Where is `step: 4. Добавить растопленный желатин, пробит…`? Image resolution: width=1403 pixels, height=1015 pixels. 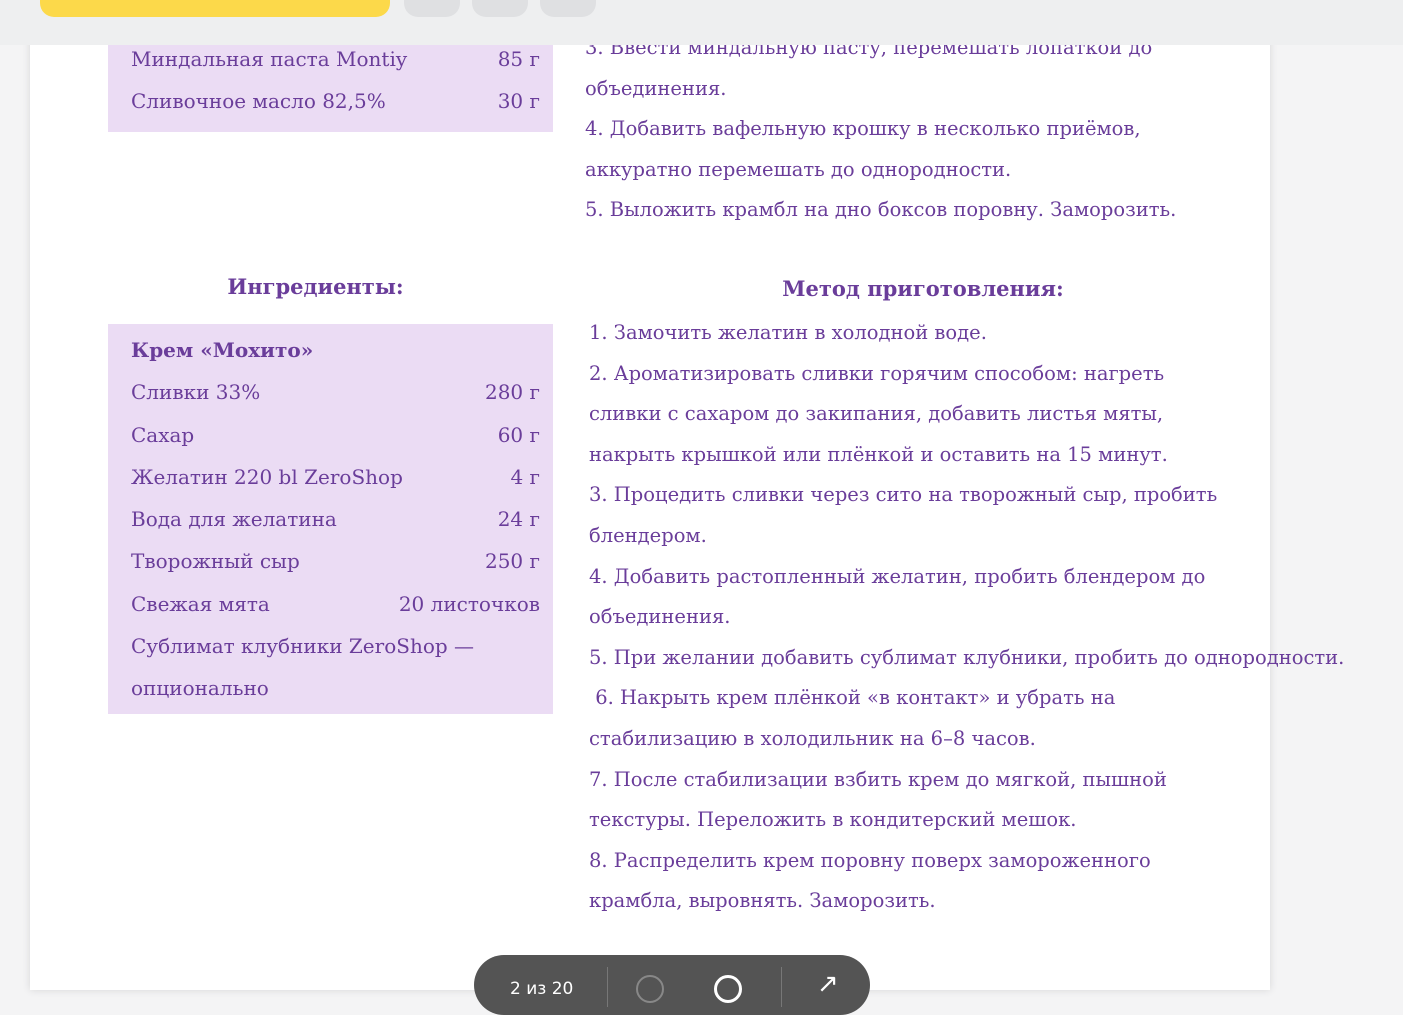 step: 4. Добавить растопленный желатин, пробит… is located at coordinates (897, 596).